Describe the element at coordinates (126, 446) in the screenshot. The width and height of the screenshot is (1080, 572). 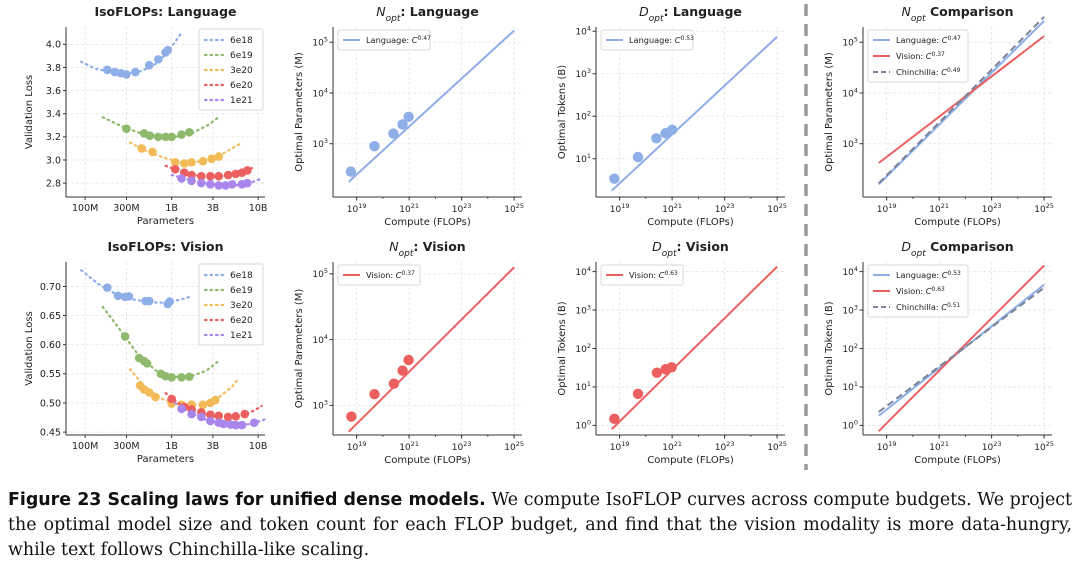
I see `x-tick-label: 300M` at that location.